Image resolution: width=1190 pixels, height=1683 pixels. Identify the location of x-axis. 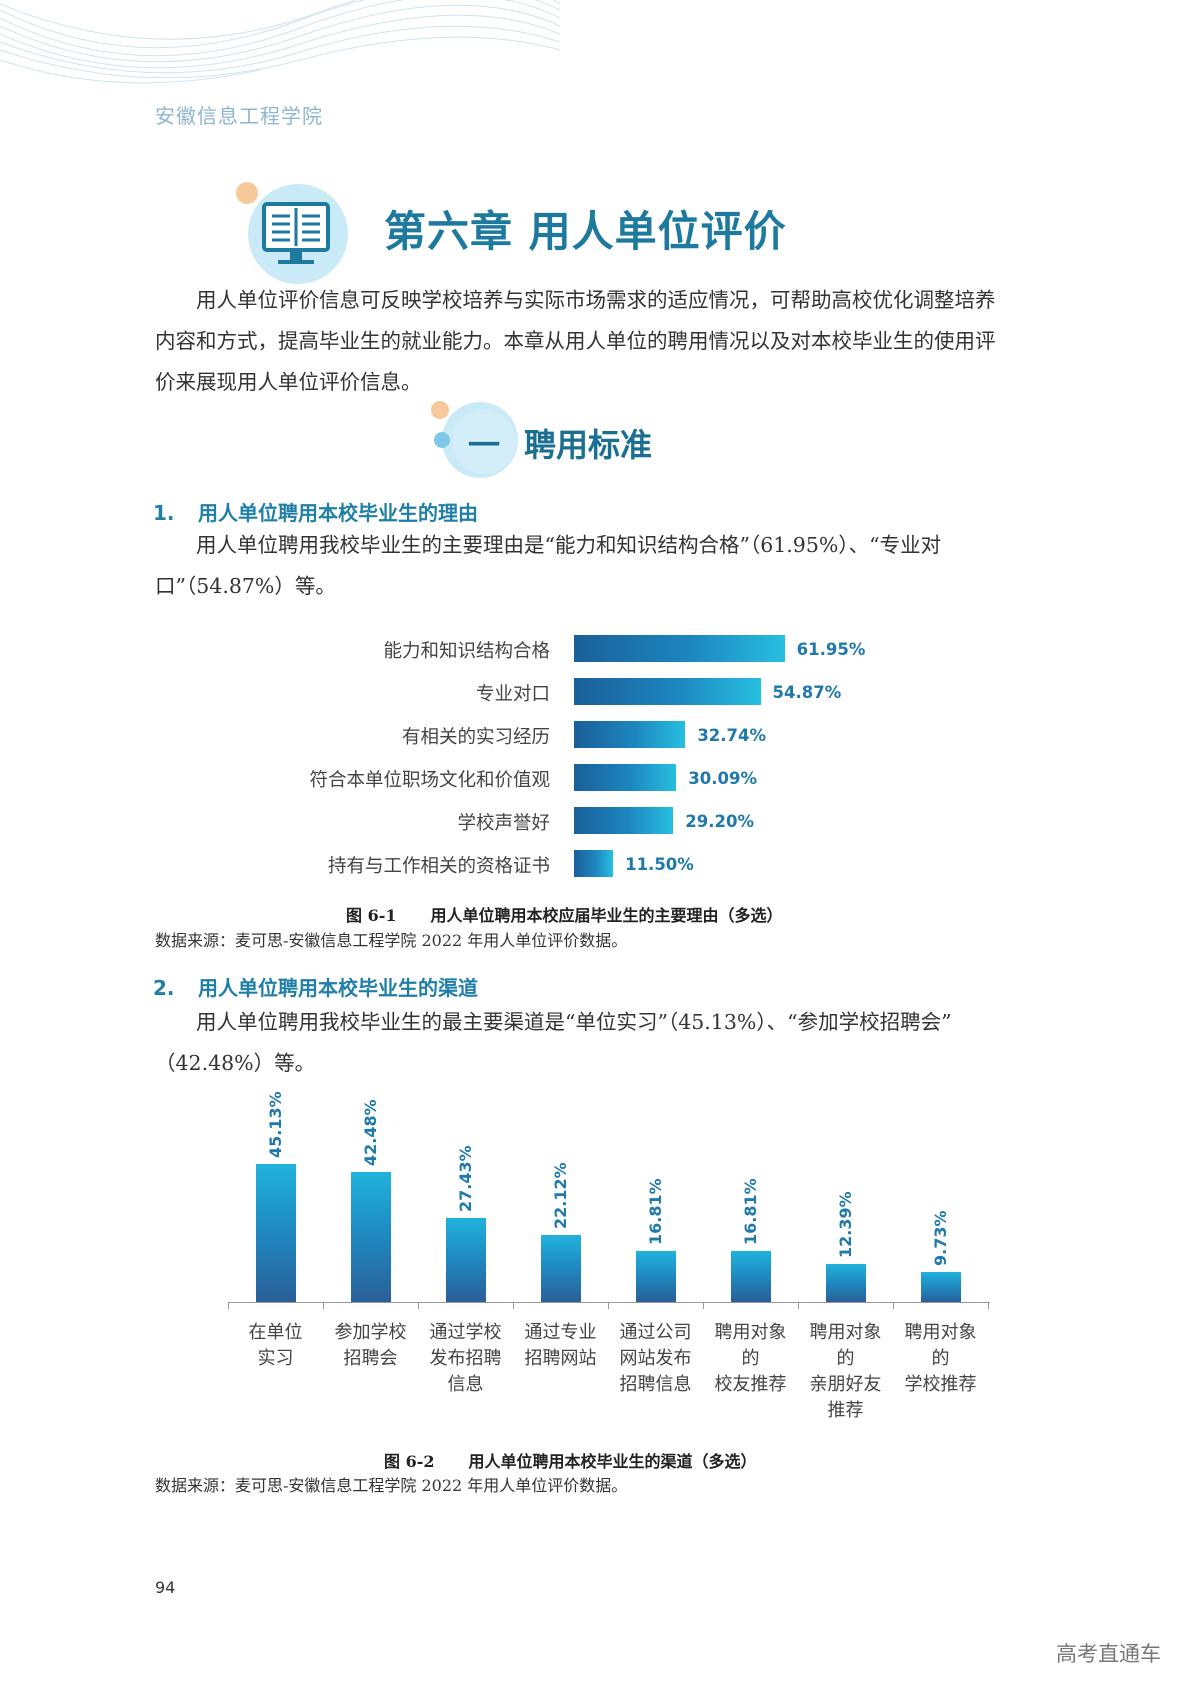
(609, 1302).